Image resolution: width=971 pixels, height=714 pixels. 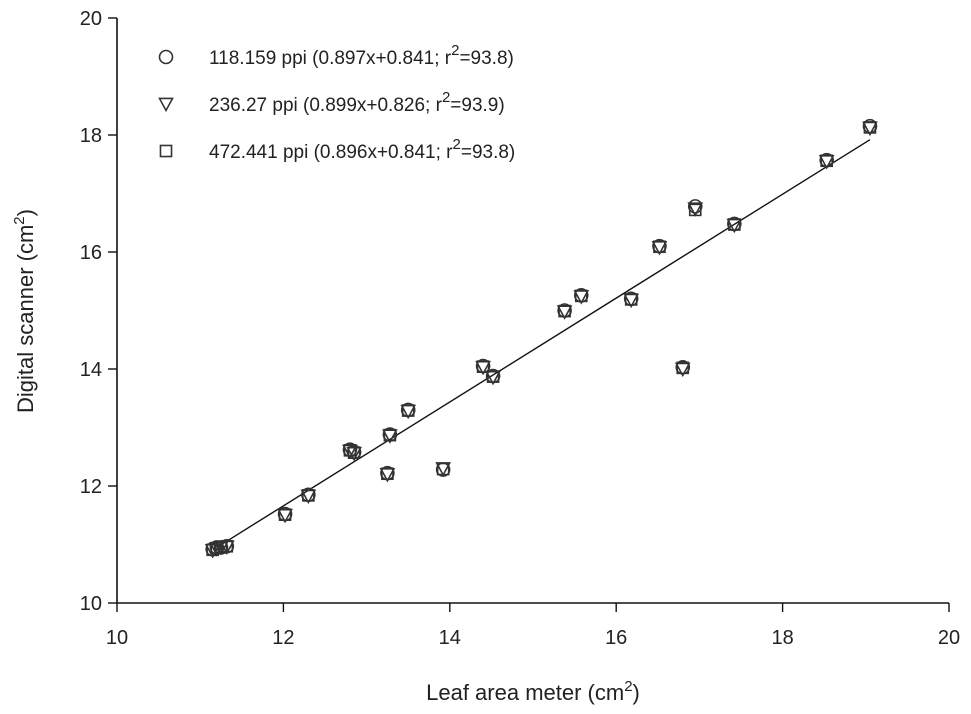 I want to click on y-tick-label: 16, so click(x=91, y=253).